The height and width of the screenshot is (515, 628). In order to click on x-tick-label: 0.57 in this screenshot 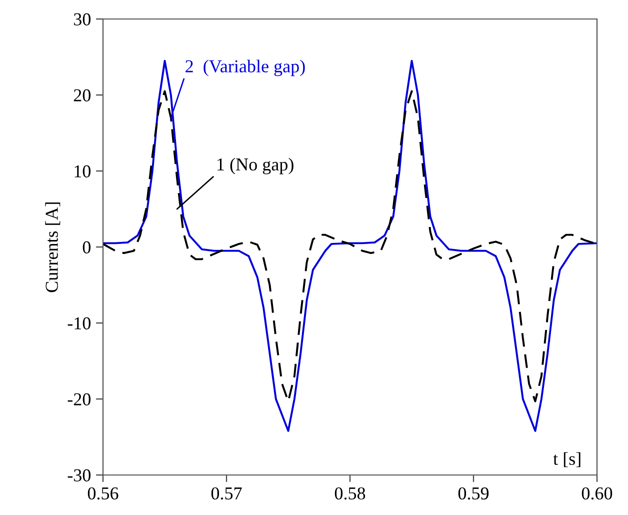, I will do `click(226, 493)`.